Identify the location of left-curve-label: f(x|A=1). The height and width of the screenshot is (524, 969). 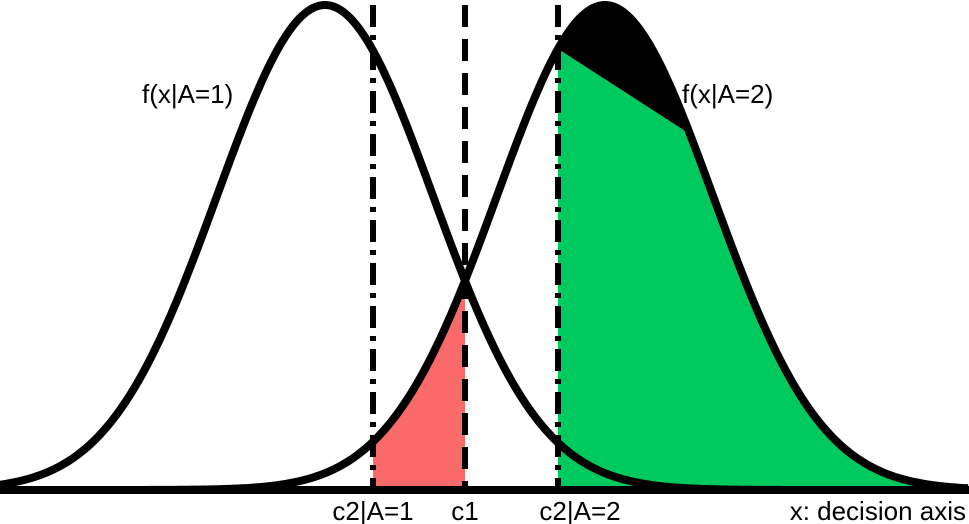
(187, 94).